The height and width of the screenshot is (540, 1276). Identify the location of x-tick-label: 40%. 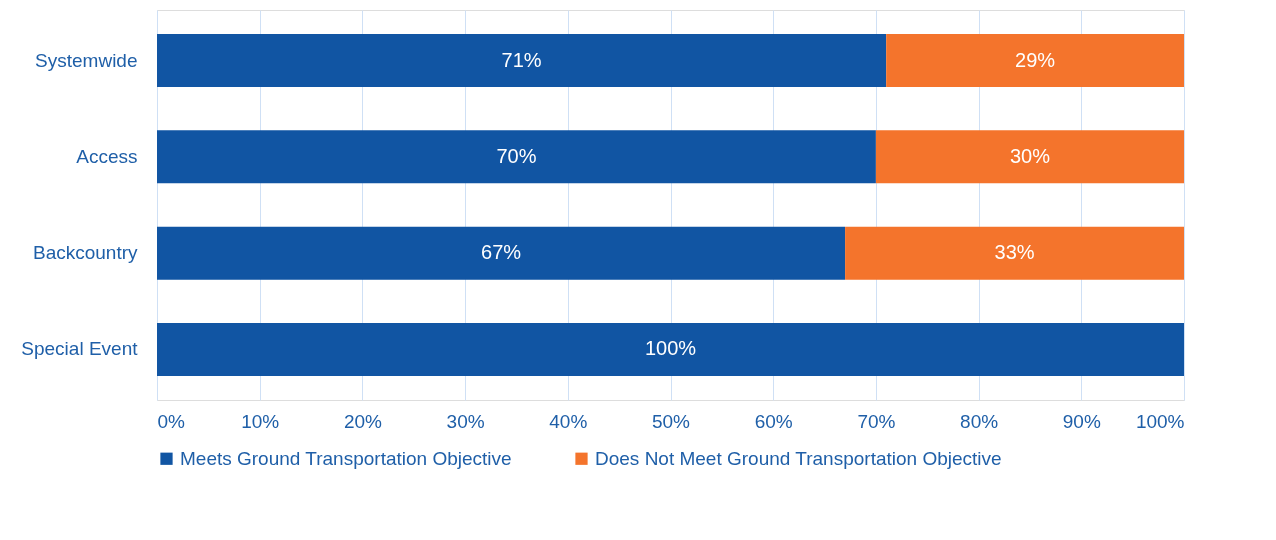
(568, 421).